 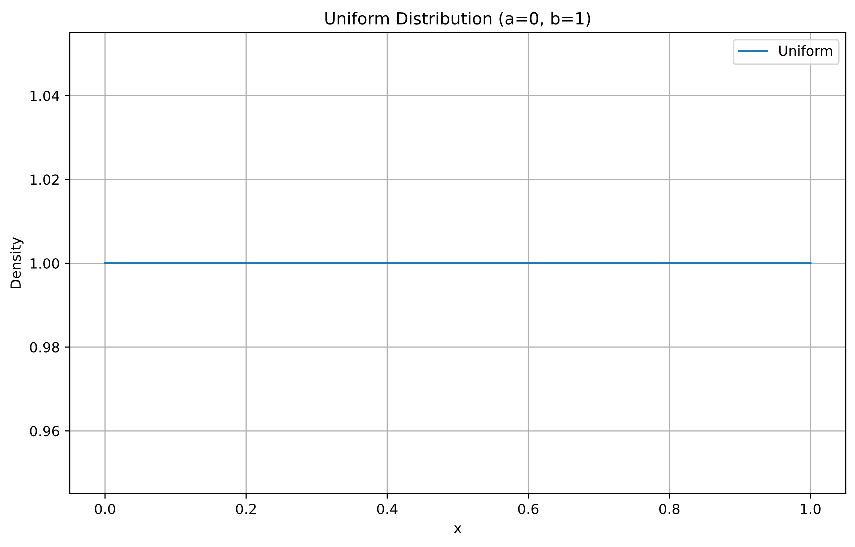 I want to click on x-tick-label: 0.6, so click(x=528, y=509).